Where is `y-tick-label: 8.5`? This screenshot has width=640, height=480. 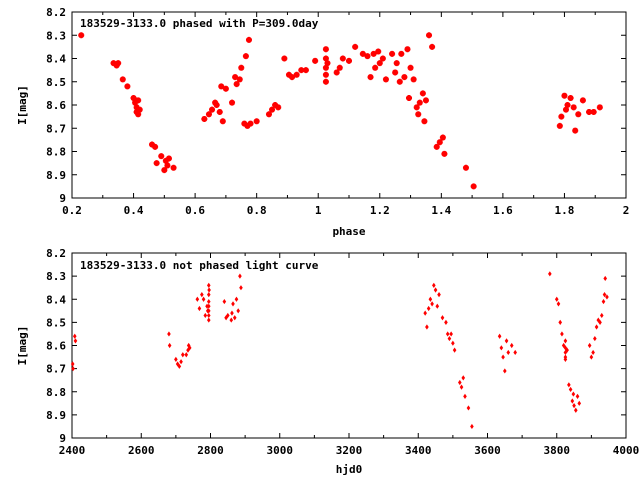
y-tick-label: 8.5 is located at coordinates (56, 82).